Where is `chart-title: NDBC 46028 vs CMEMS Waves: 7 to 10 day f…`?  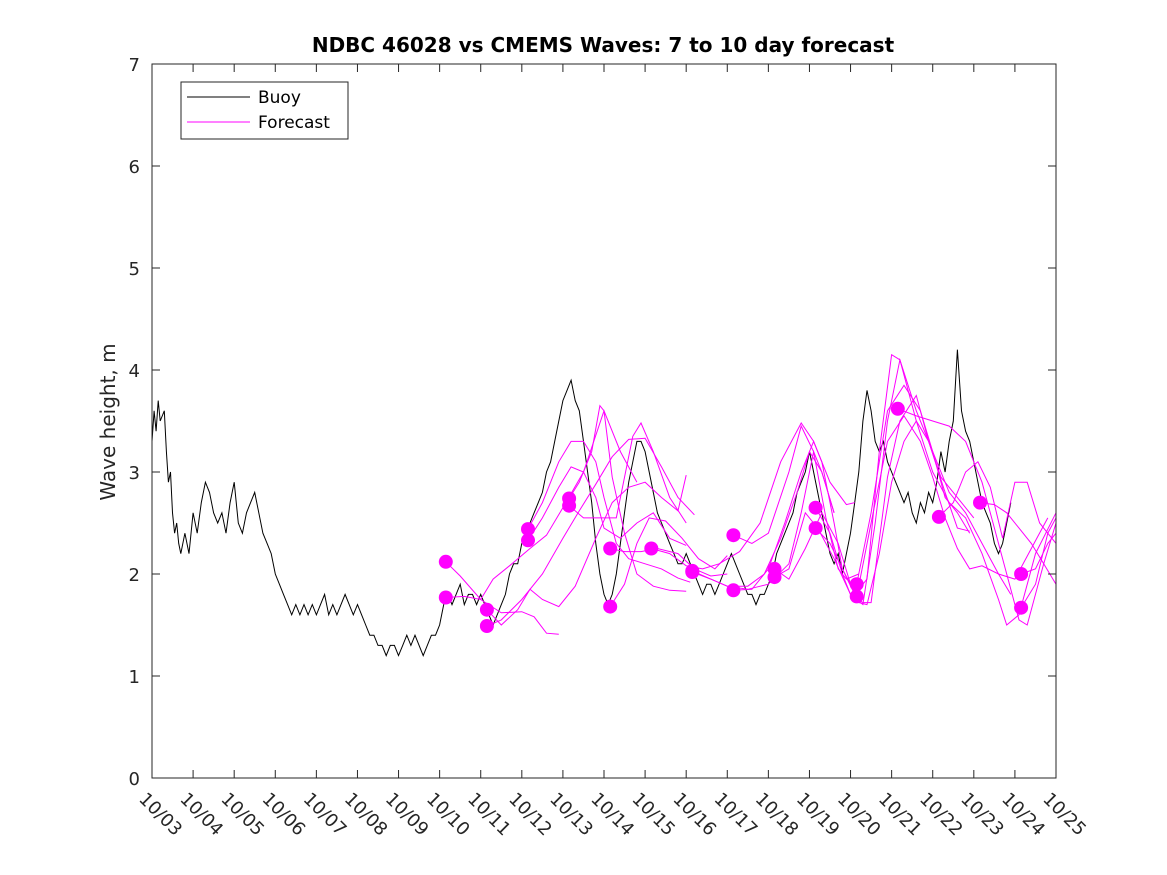 chart-title: NDBC 46028 vs CMEMS Waves: 7 to 10 day f… is located at coordinates (603, 45).